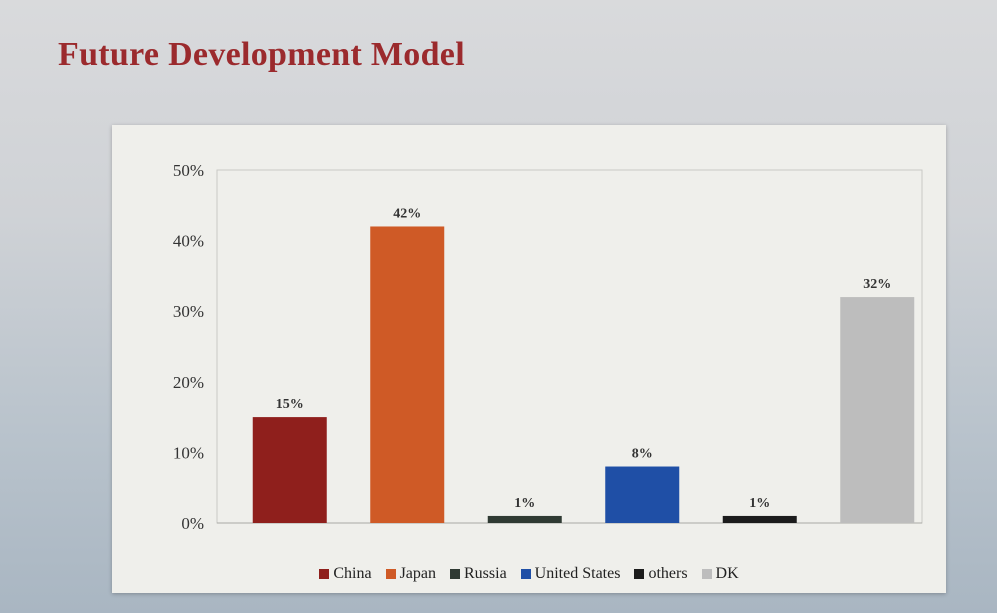 The width and height of the screenshot is (997, 613). I want to click on y-tick-label: 10%, so click(188, 452).